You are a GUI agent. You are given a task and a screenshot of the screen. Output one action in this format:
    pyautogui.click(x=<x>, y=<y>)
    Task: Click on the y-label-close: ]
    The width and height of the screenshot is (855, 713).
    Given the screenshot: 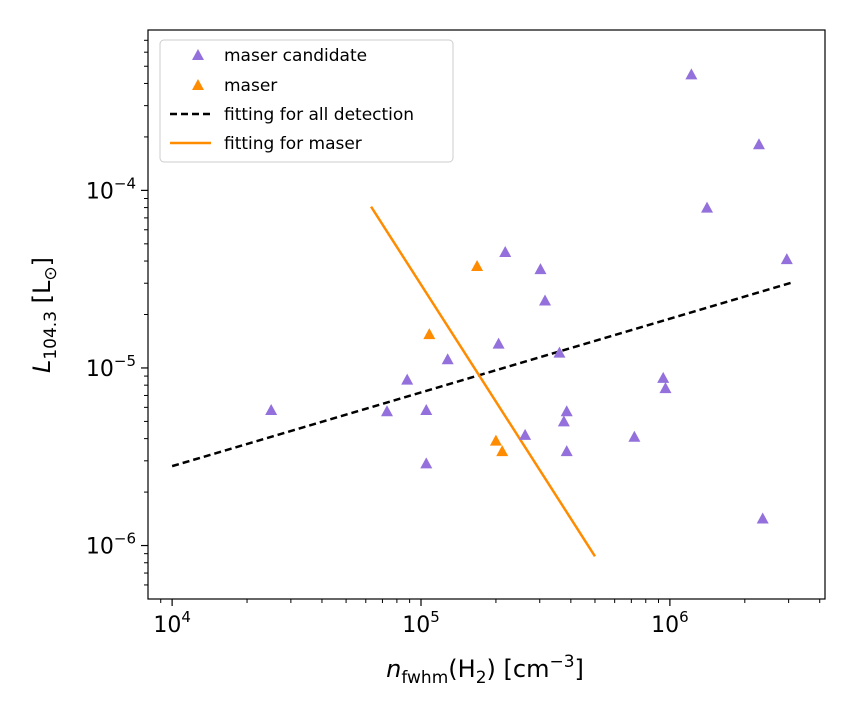 What is the action you would take?
    pyautogui.click(x=42, y=261)
    